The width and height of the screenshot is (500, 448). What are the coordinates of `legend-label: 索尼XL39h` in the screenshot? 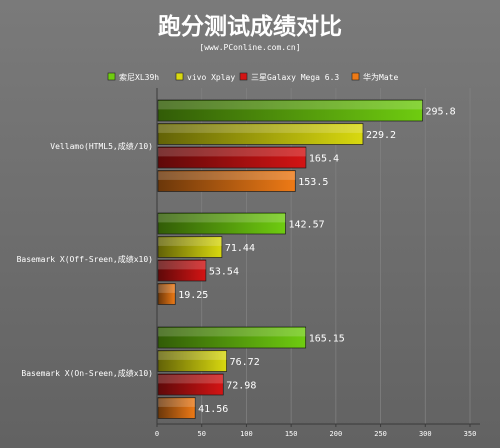 It's located at (139, 77).